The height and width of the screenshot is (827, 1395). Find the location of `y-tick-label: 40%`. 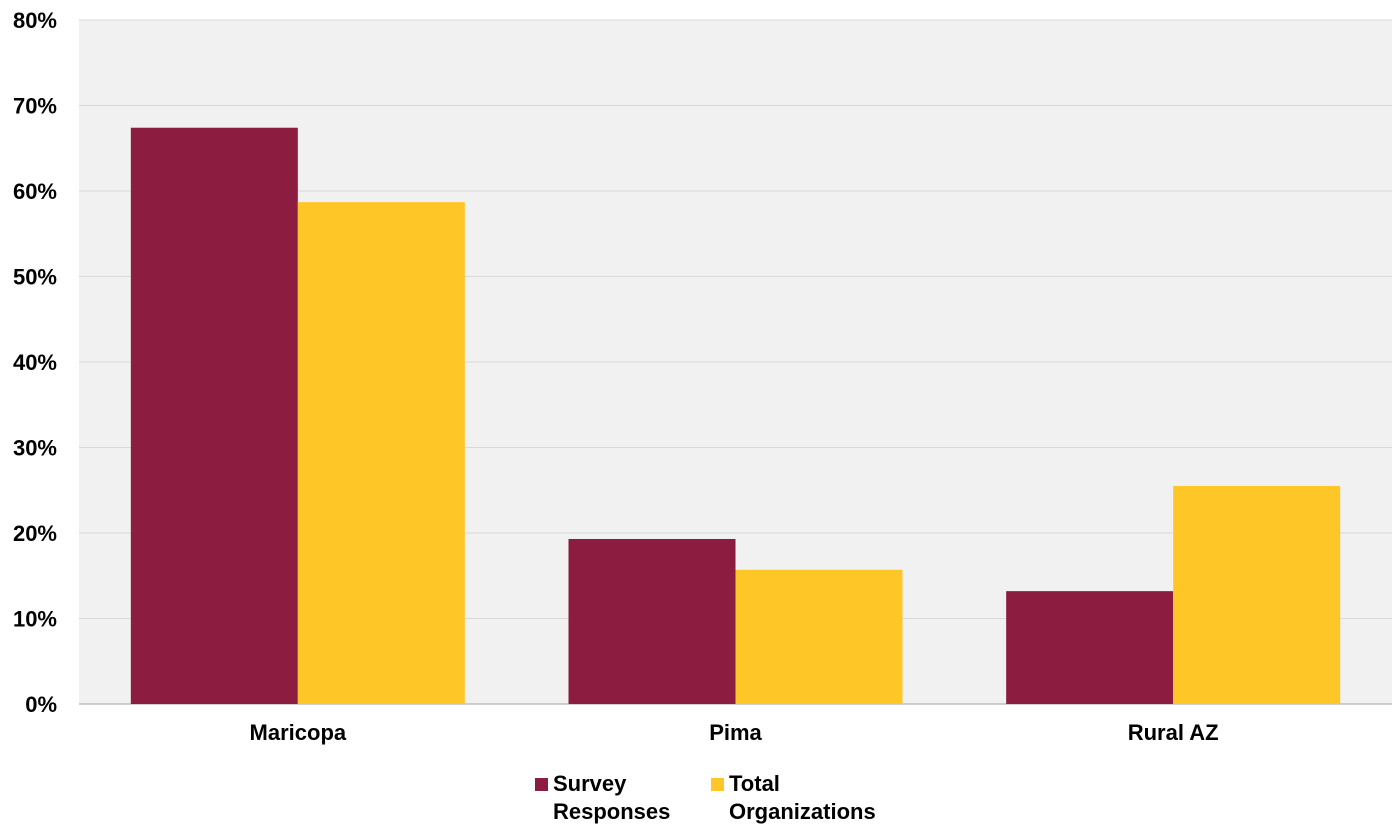

y-tick-label: 40% is located at coordinates (35, 362).